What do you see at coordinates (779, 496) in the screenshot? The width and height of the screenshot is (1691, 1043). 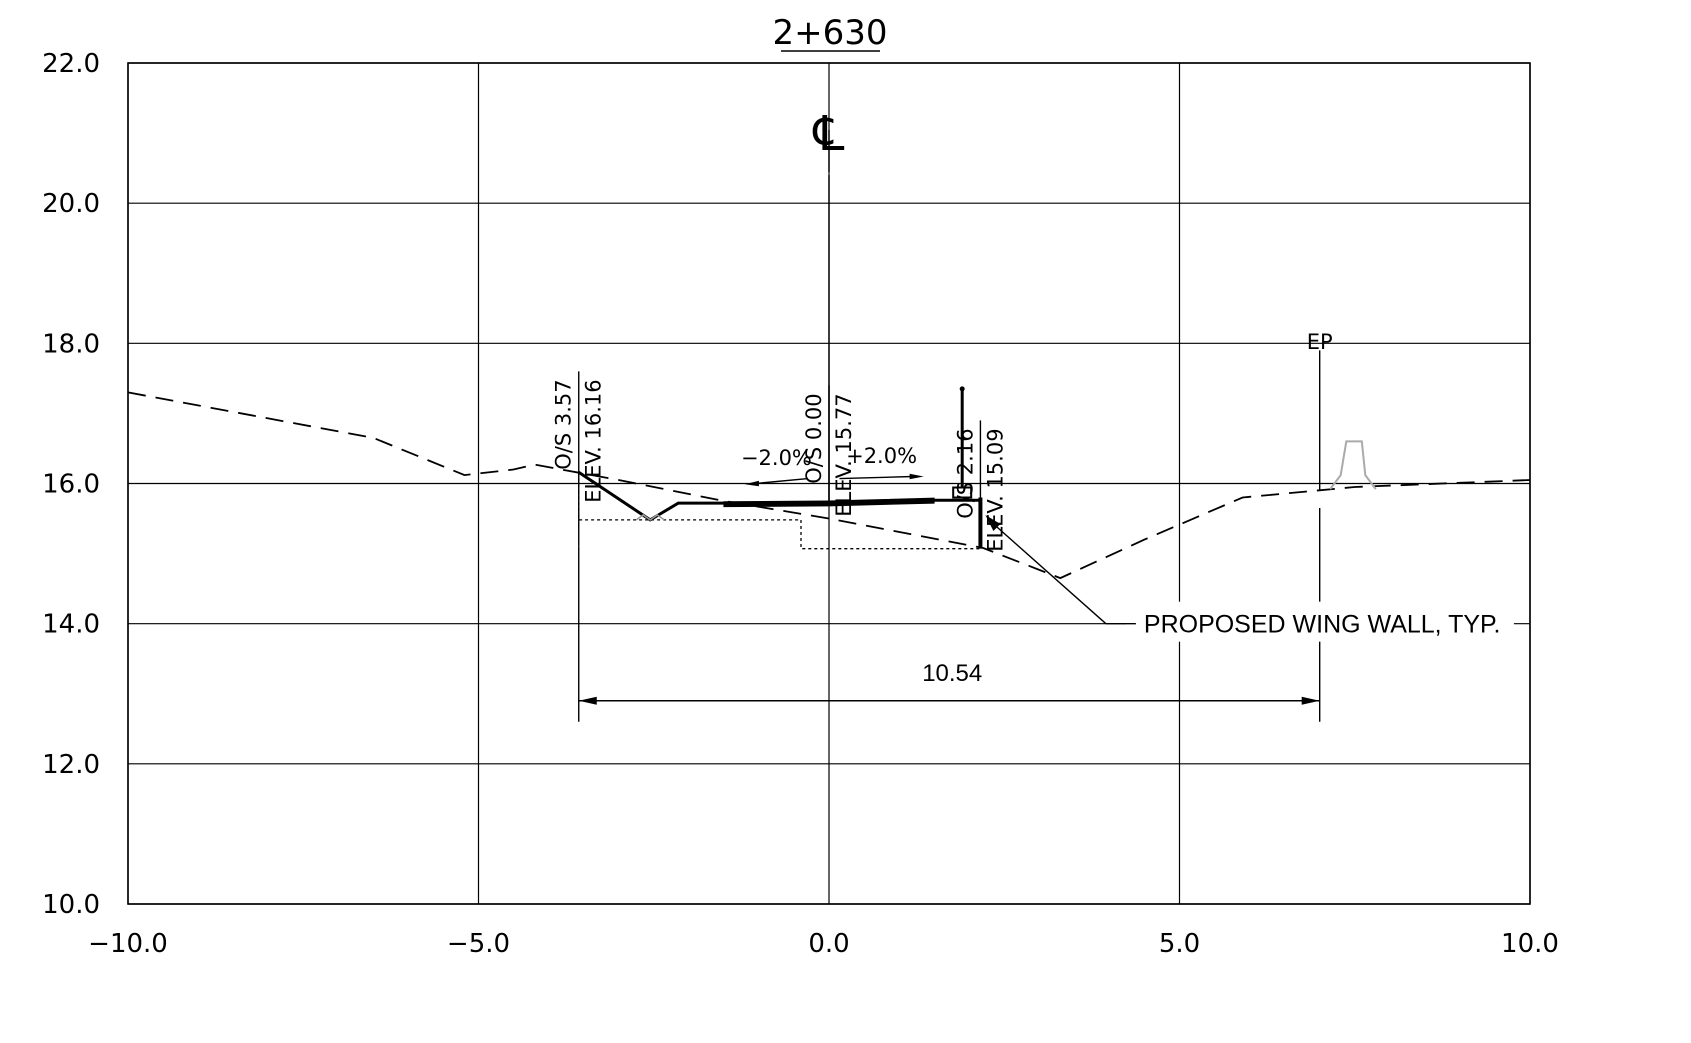 I see `proposed-profile-line` at bounding box center [779, 496].